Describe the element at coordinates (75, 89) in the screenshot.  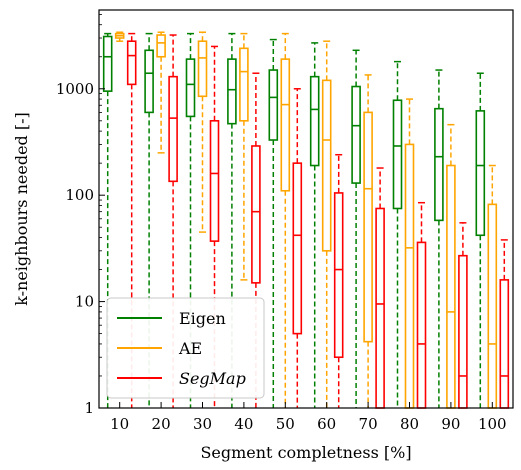
I see `y-tick-label: 1000` at that location.